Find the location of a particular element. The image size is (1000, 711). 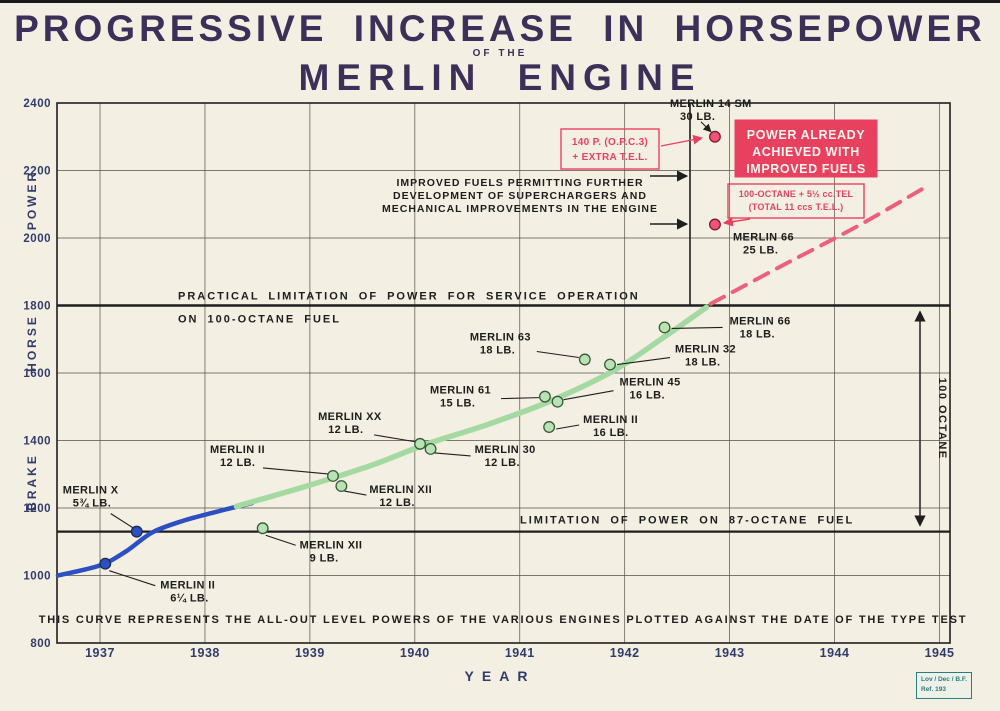

x-tick-label: 1937 is located at coordinates (100, 653).